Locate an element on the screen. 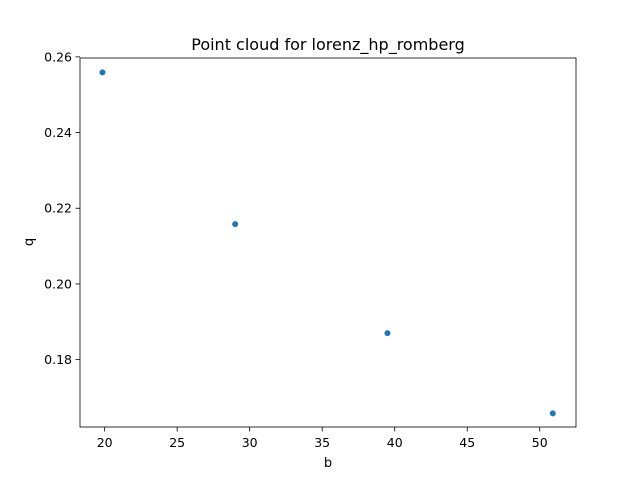 Image resolution: width=640 pixels, height=480 pixels. y-tick-label: 0.20 is located at coordinates (58, 283).